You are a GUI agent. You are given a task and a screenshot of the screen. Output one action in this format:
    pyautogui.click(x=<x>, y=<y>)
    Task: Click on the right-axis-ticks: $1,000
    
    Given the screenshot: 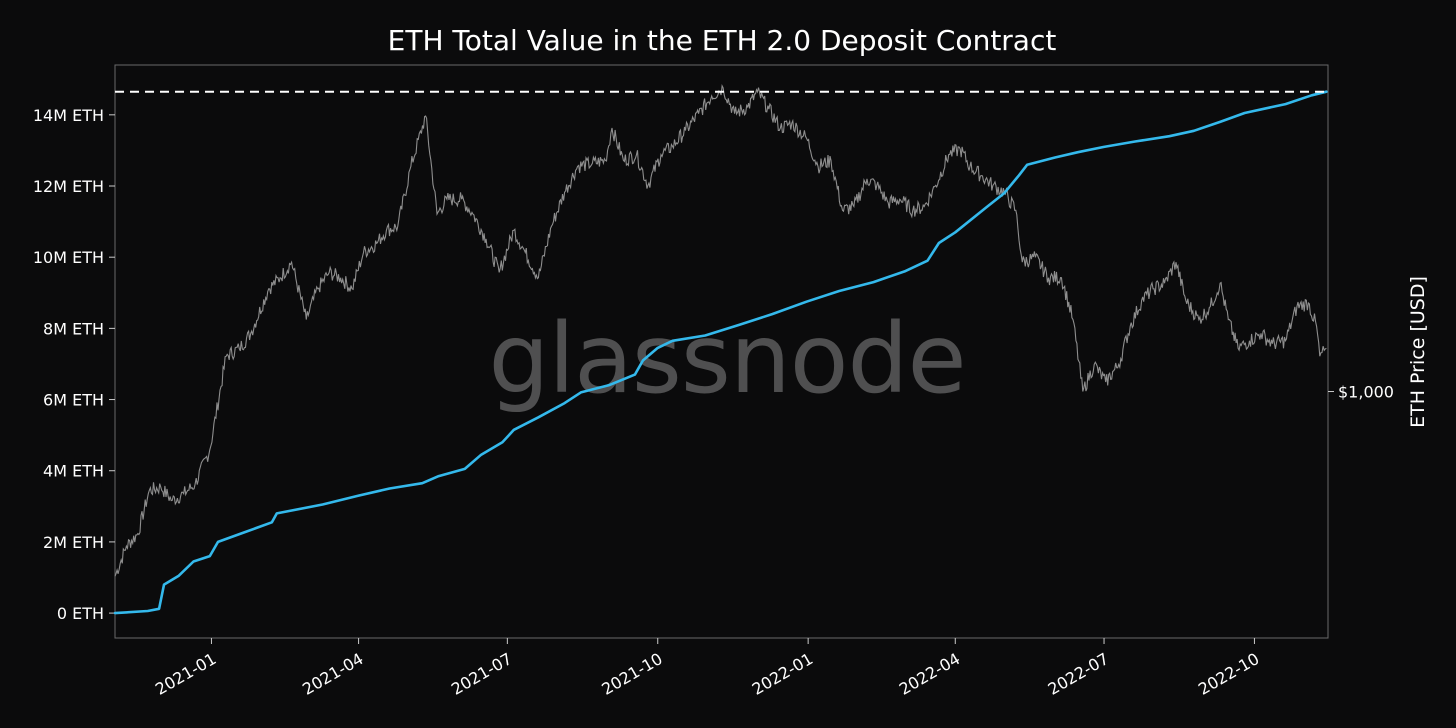 What is the action you would take?
    pyautogui.click(x=1361, y=392)
    